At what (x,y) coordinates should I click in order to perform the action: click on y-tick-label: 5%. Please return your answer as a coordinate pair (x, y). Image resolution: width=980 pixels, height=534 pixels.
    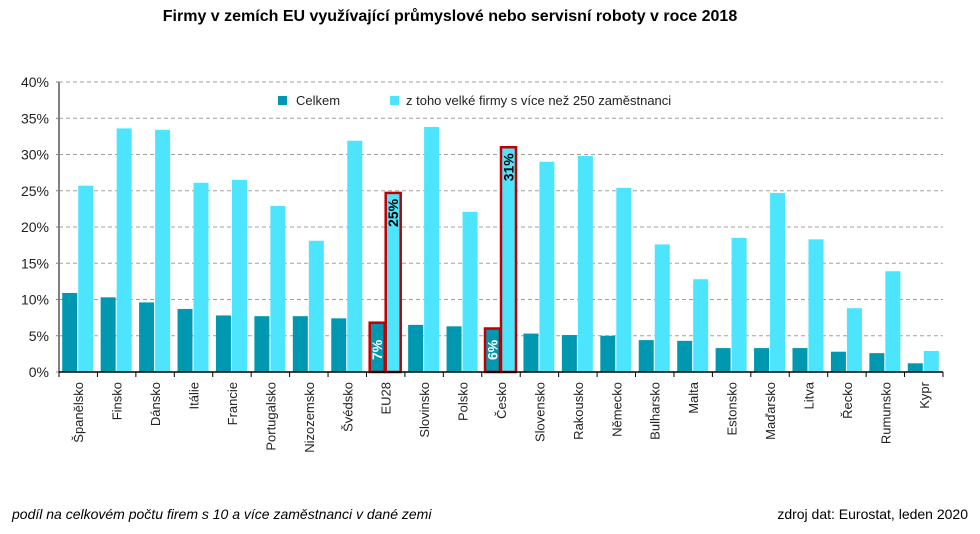
    Looking at the image, I should click on (39, 336).